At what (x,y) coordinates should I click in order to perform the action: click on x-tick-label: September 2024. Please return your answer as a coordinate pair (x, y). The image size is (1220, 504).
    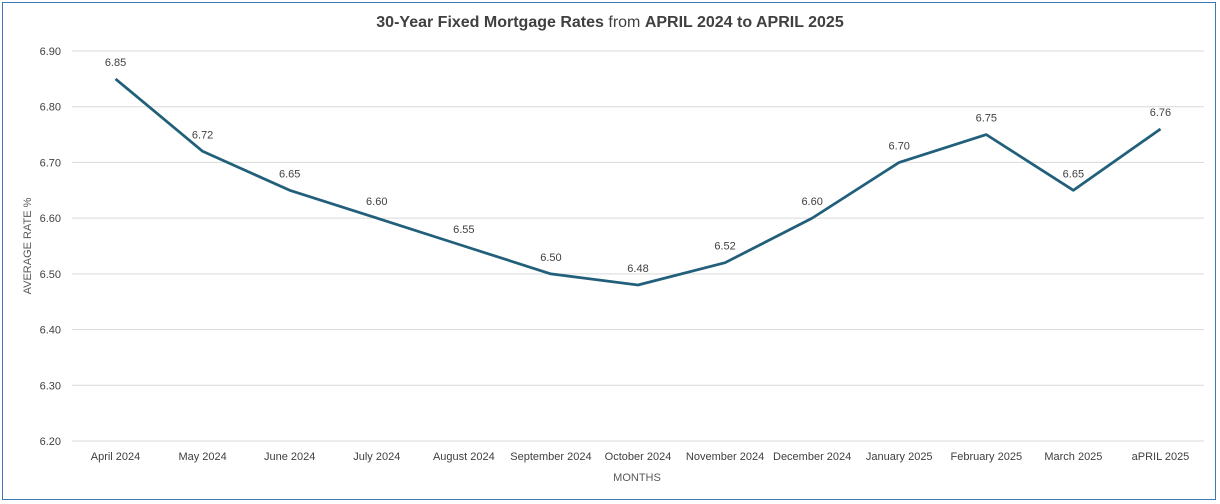
    Looking at the image, I should click on (550, 457).